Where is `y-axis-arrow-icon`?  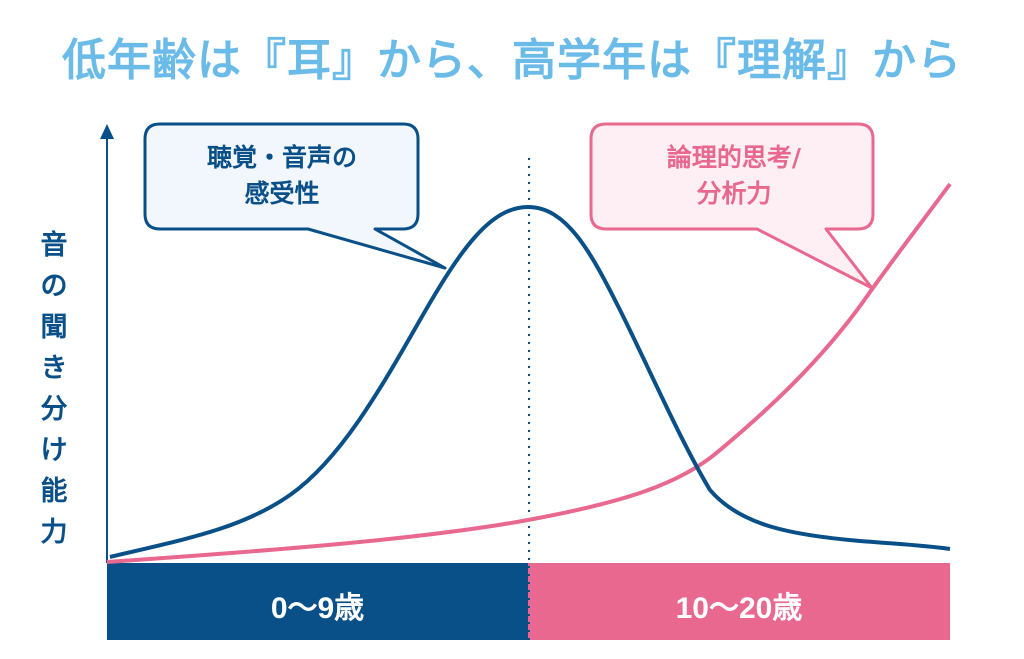 y-axis-arrow-icon is located at coordinates (107, 131).